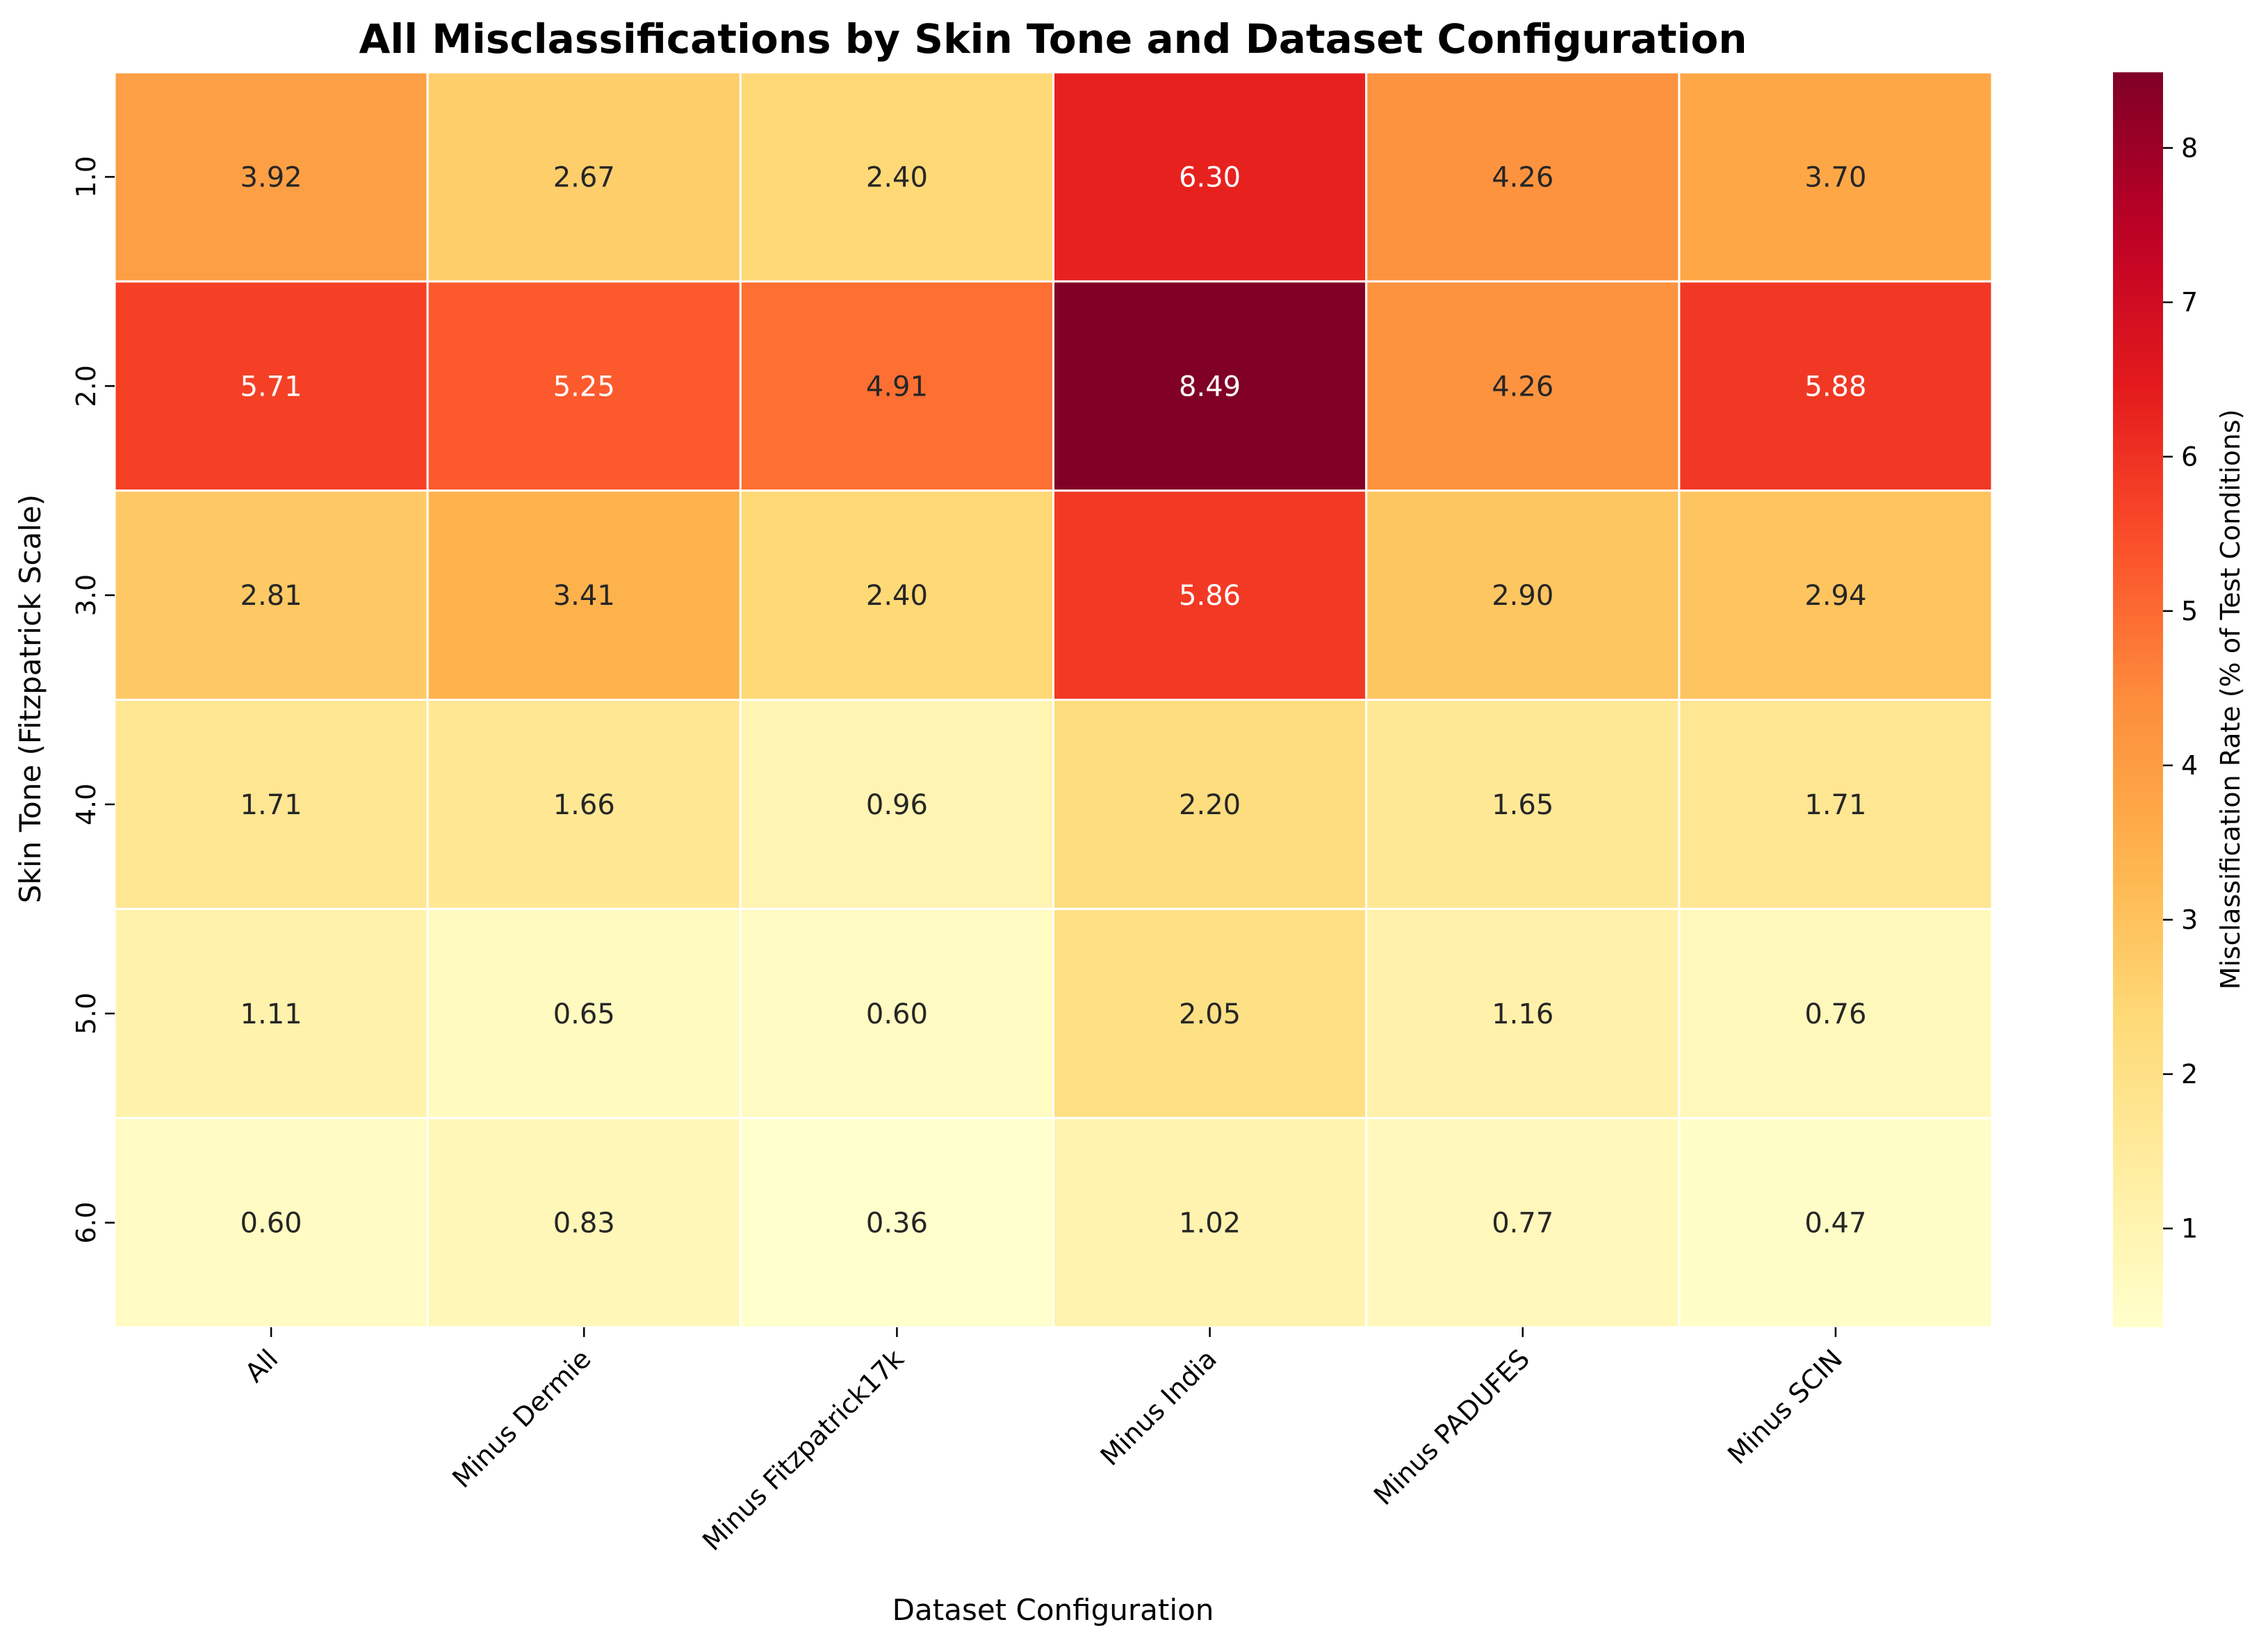 The image size is (2268, 1645). I want to click on cell-value-label: 2.81, so click(271, 596).